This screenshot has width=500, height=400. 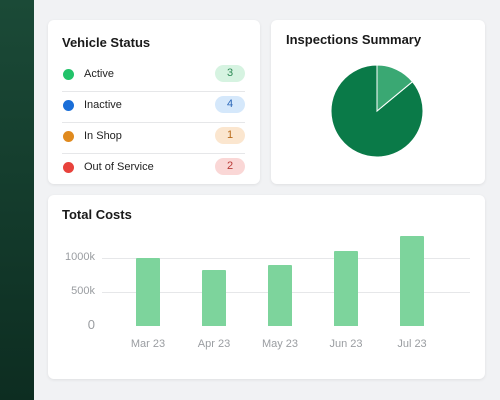 I want to click on vehicle-status-title: Vehicle Status, so click(x=106, y=42).